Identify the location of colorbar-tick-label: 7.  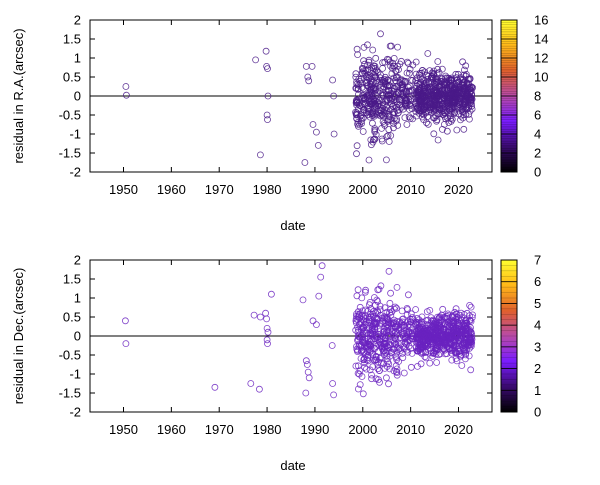
(537, 260).